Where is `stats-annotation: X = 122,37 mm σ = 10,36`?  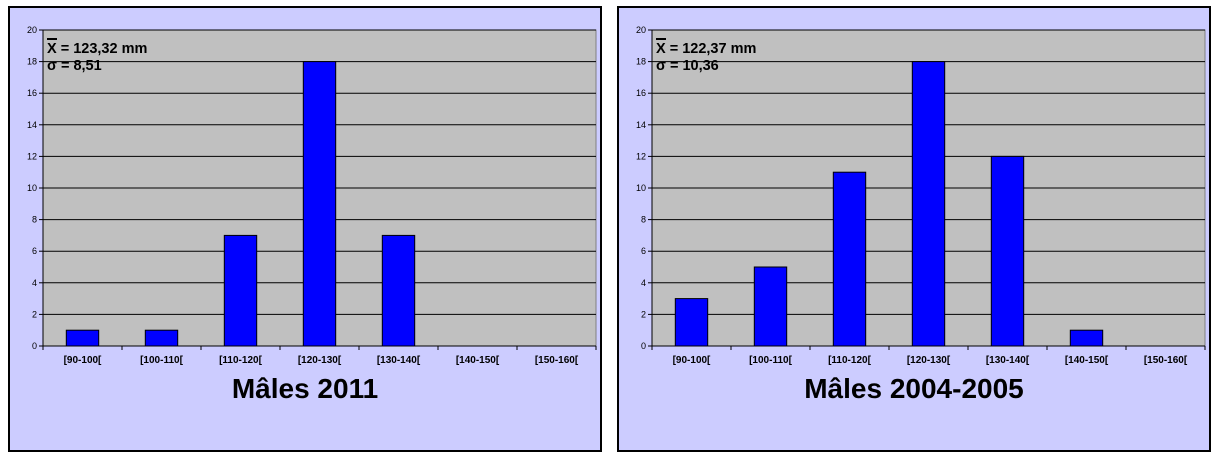
stats-annotation: X = 122,37 mm σ = 10,36 is located at coordinates (706, 56).